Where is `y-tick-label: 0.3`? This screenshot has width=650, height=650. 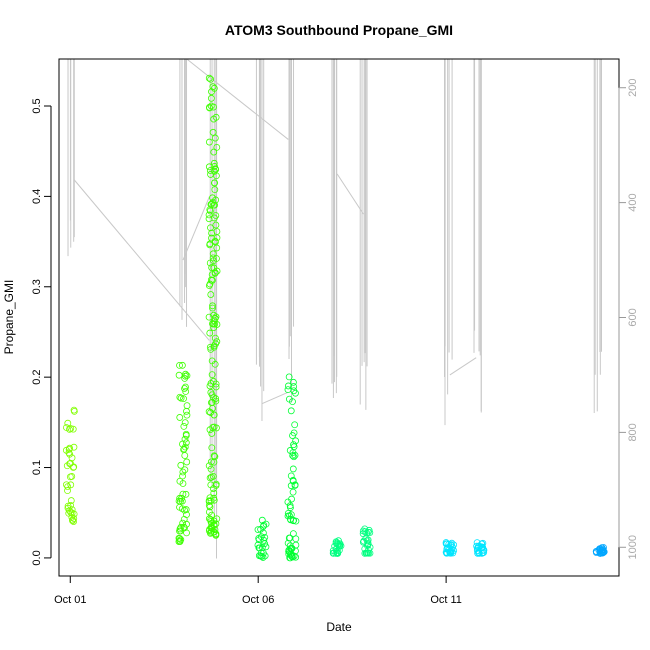 y-tick-label: 0.3 is located at coordinates (37, 286).